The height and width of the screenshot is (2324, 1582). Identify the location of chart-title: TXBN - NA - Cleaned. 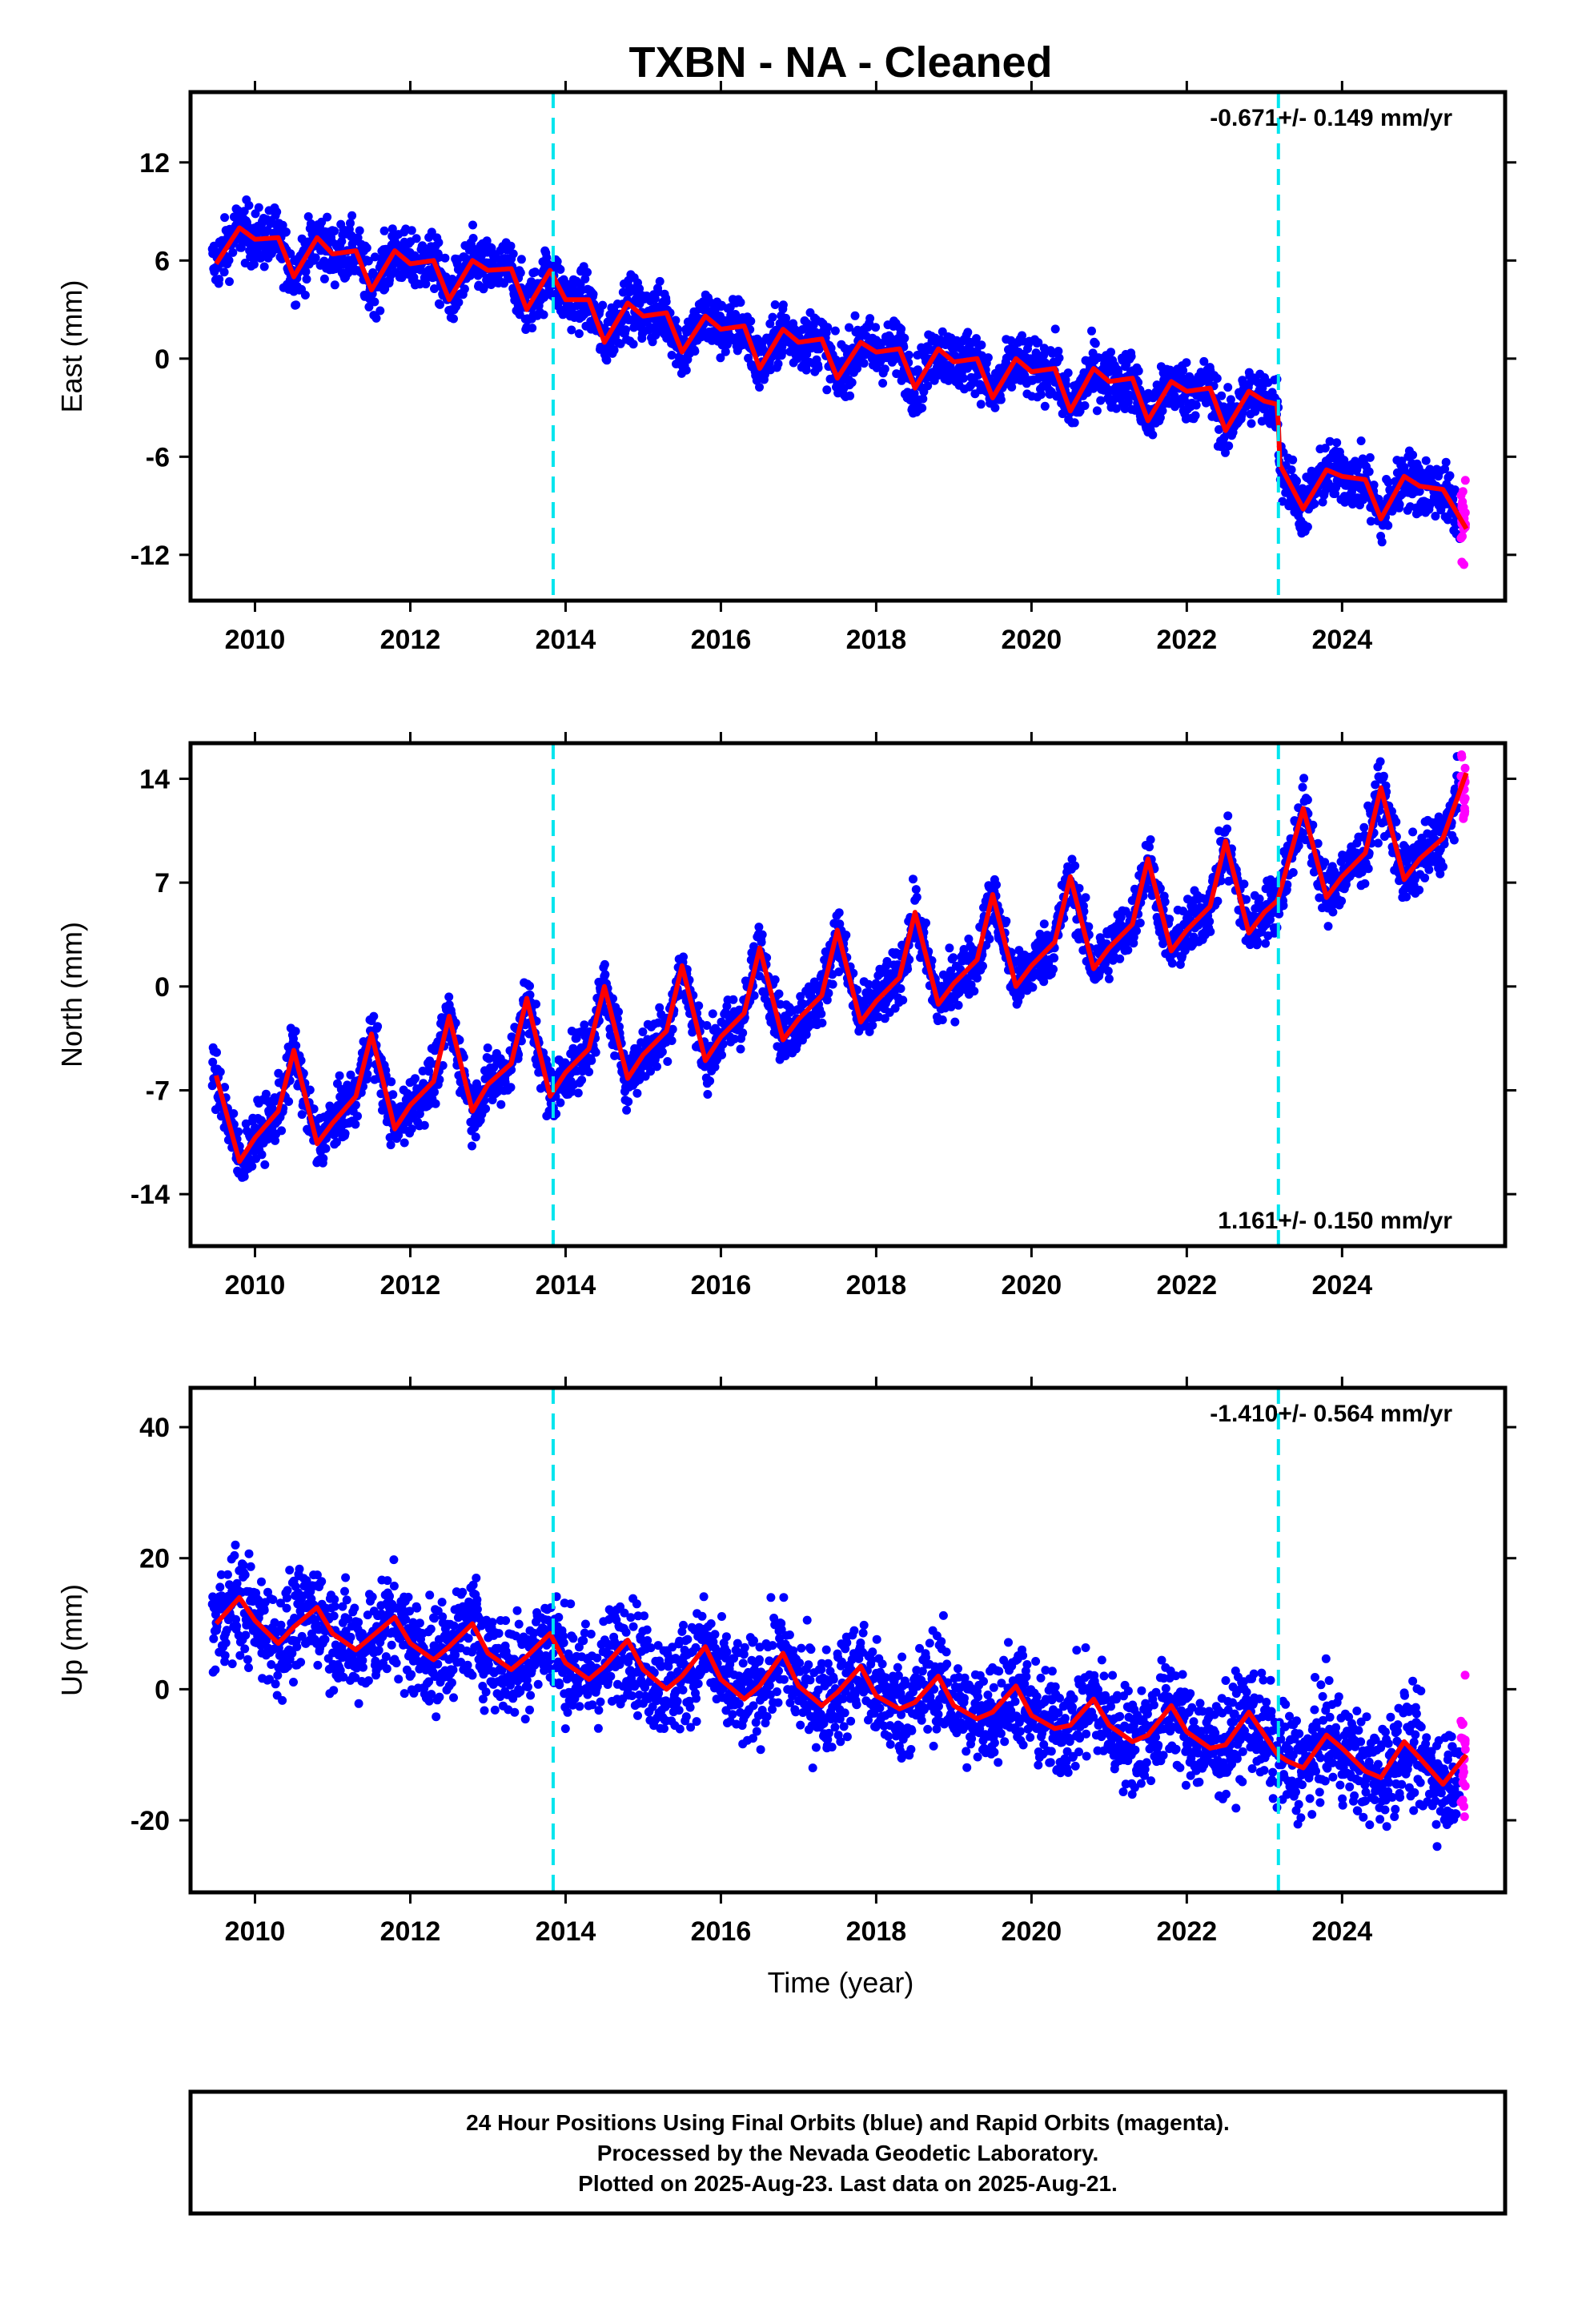
(840, 62).